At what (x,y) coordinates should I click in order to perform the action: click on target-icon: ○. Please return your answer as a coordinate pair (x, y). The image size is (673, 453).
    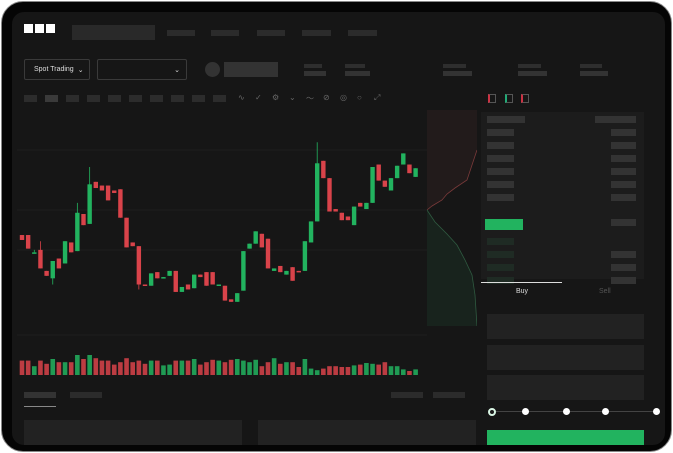
    Looking at the image, I should click on (359, 97).